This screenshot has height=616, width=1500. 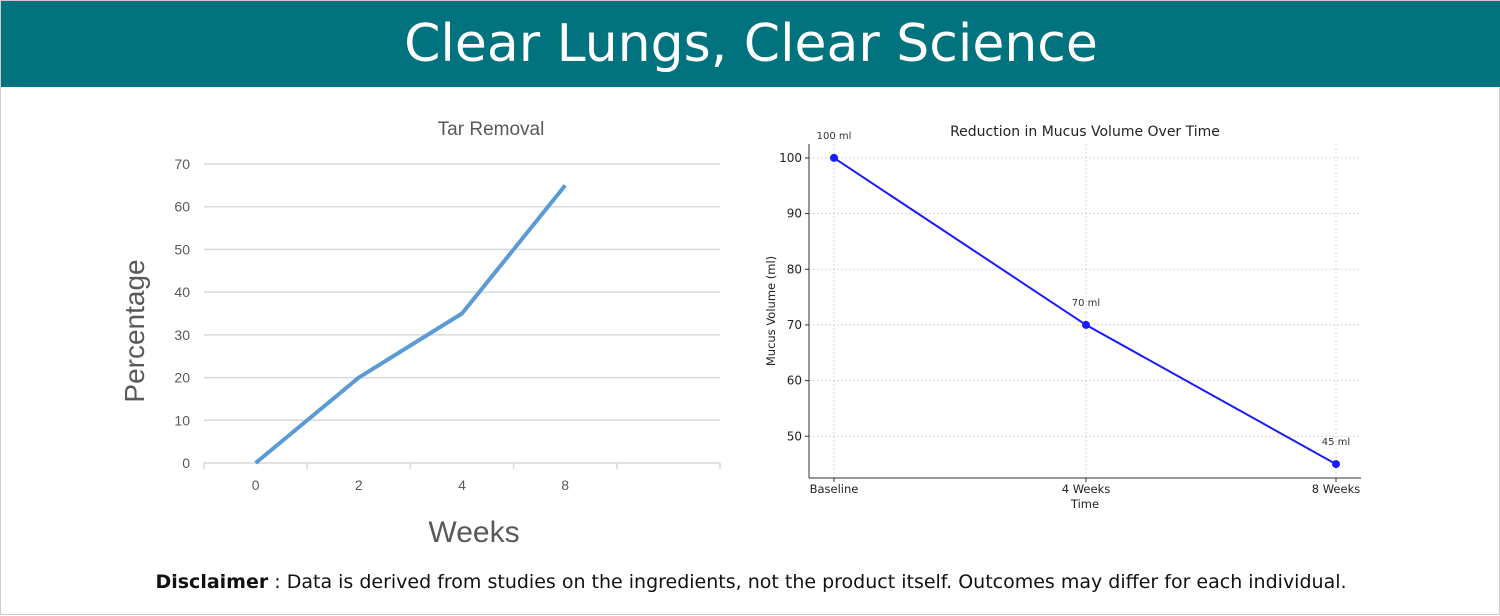 What do you see at coordinates (794, 214) in the screenshot?
I see `y-tick-label: 90` at bounding box center [794, 214].